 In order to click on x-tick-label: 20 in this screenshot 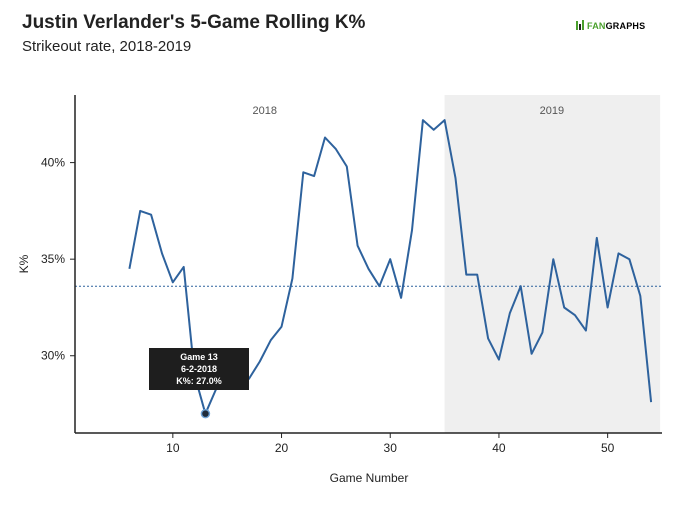, I will do `click(282, 448)`.